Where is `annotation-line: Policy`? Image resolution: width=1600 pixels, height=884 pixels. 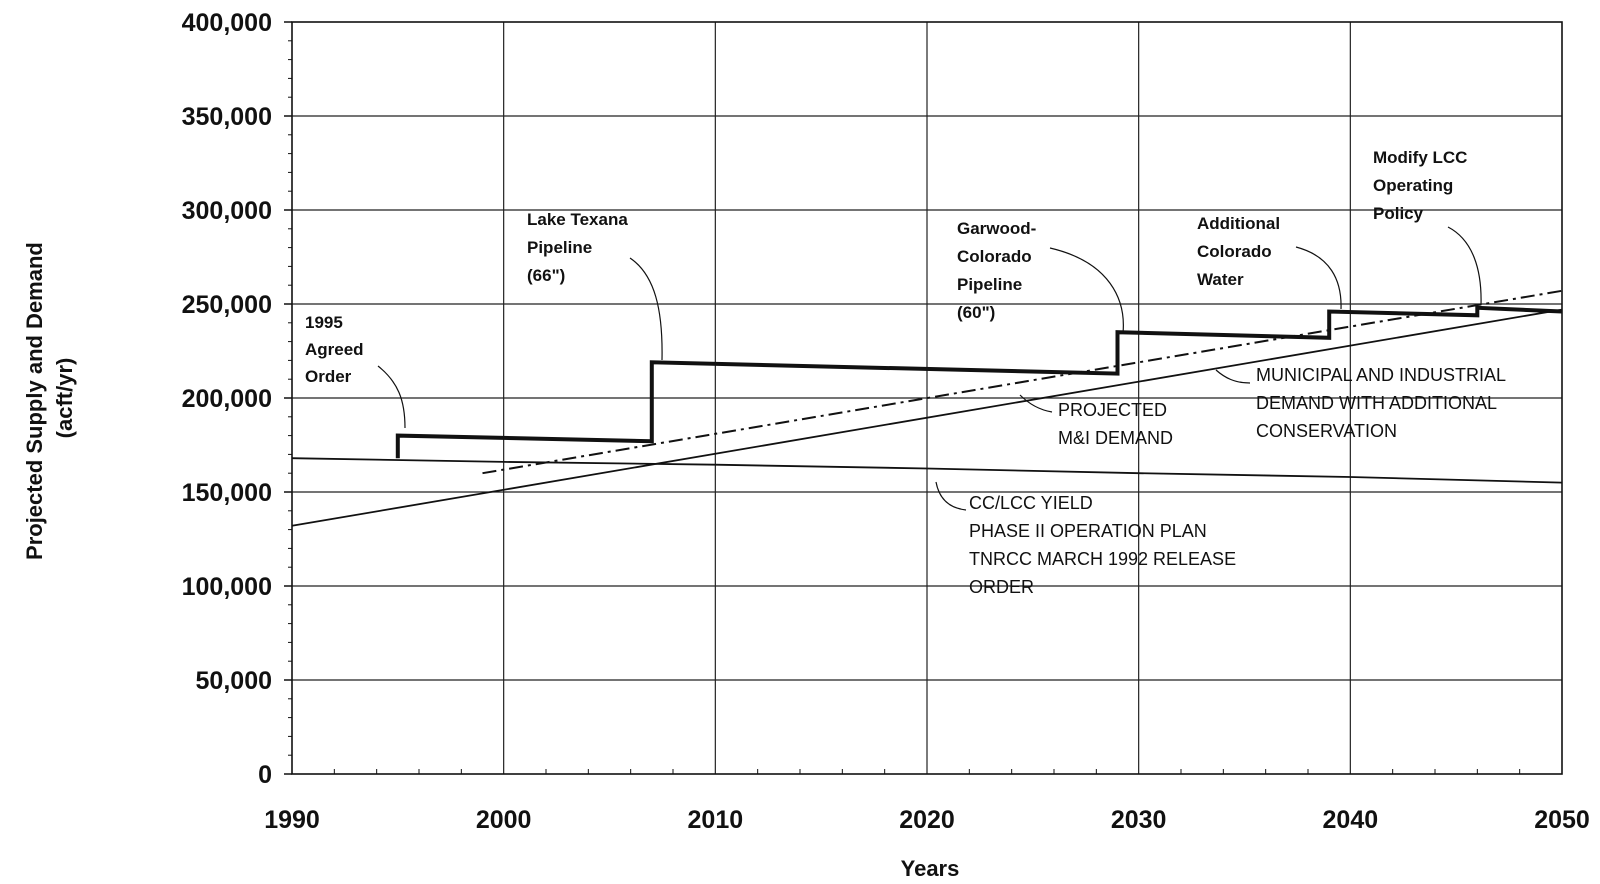
annotation-line: Policy is located at coordinates (1398, 213).